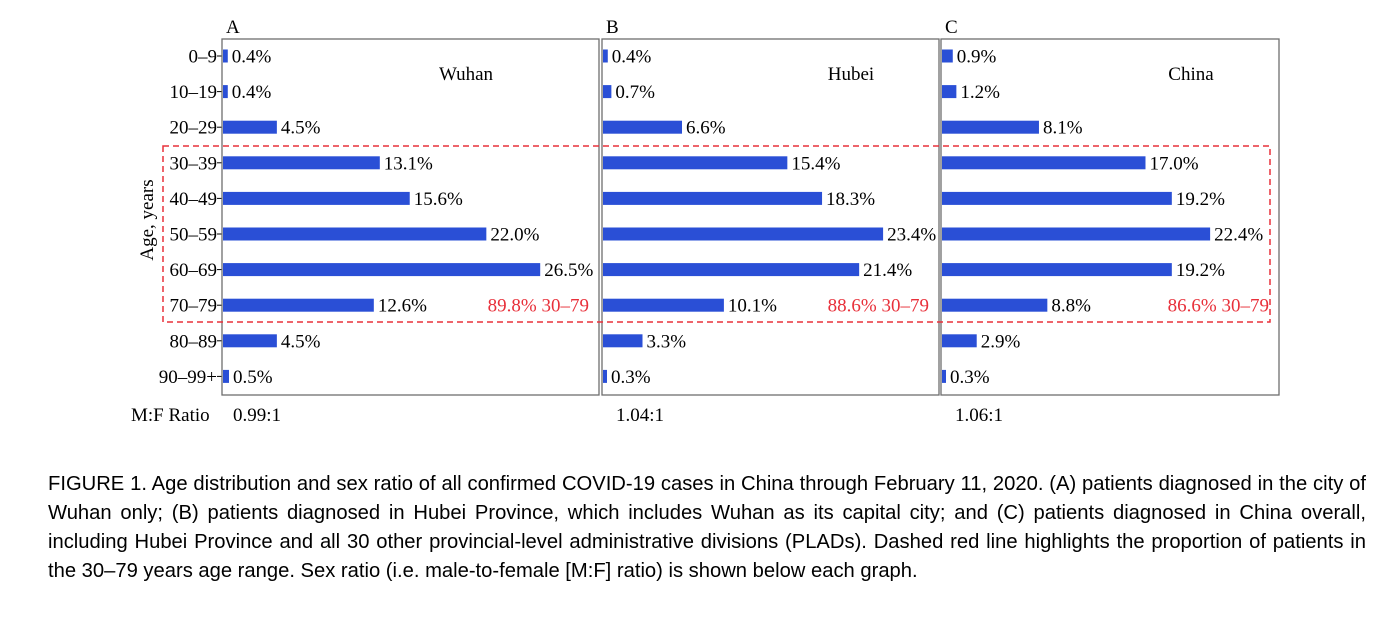 The height and width of the screenshot is (626, 1396). Describe the element at coordinates (194, 270) in the screenshot. I see `age-tick-label: 60–69` at that location.